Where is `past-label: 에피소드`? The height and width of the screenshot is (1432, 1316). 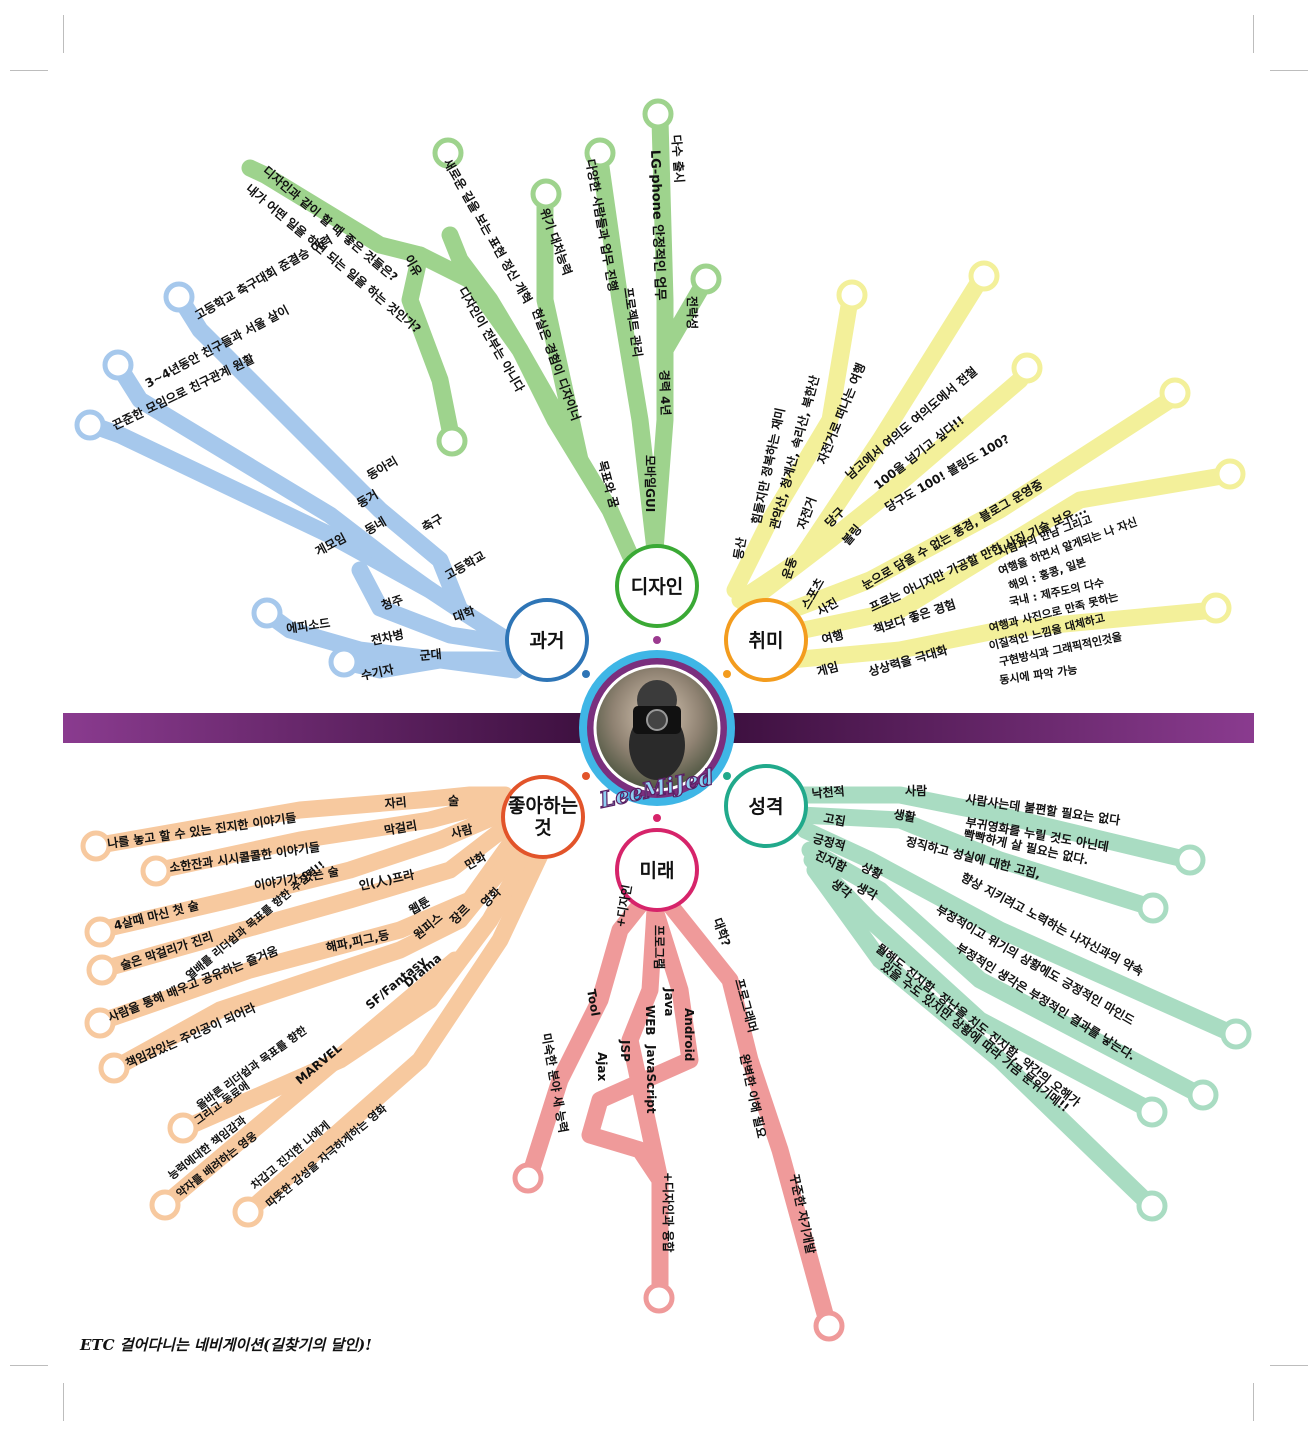 past-label: 에피소드 is located at coordinates (308, 625).